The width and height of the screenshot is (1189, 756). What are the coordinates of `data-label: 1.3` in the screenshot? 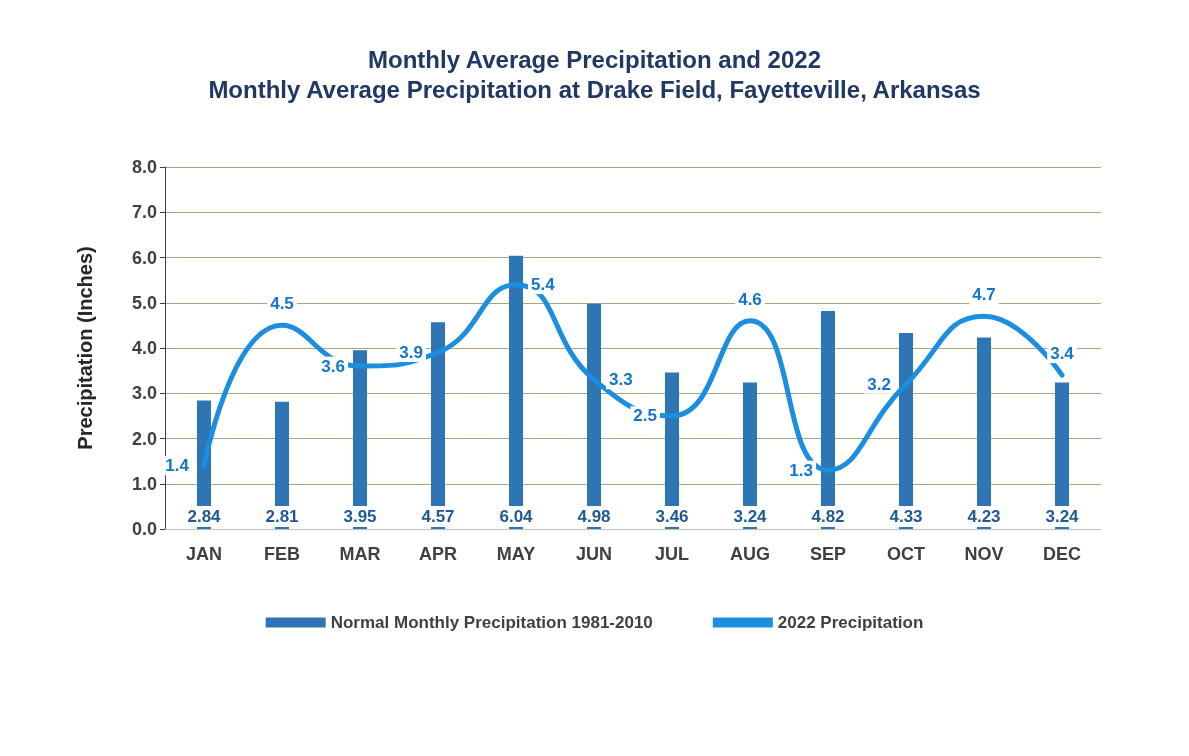 It's located at (801, 470).